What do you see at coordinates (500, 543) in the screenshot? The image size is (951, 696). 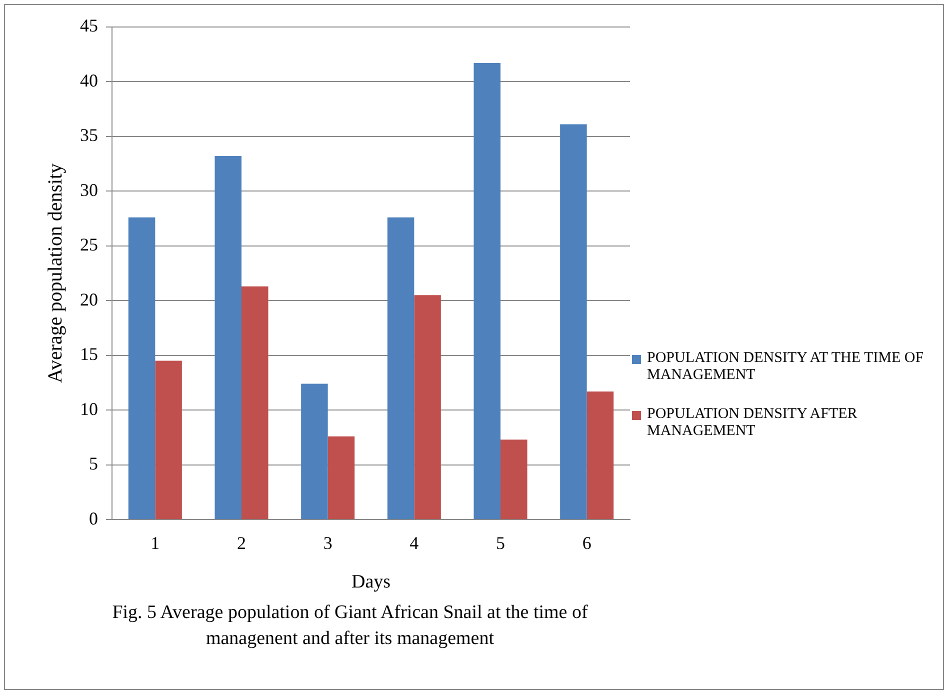 I see `x-tick-label: 5` at bounding box center [500, 543].